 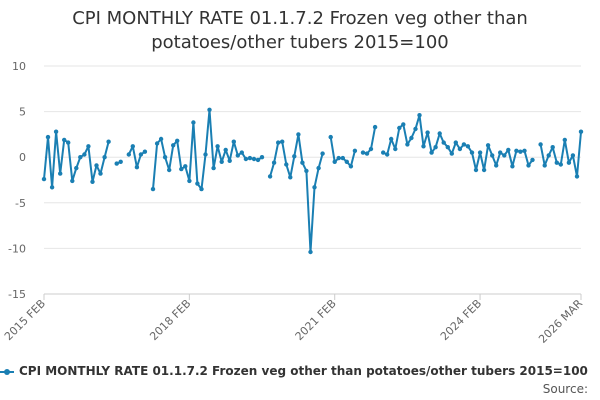 What do you see at coordinates (300, 42) in the screenshot?
I see `chart-title-line-2: potatoes/other tubers 2015=100` at bounding box center [300, 42].